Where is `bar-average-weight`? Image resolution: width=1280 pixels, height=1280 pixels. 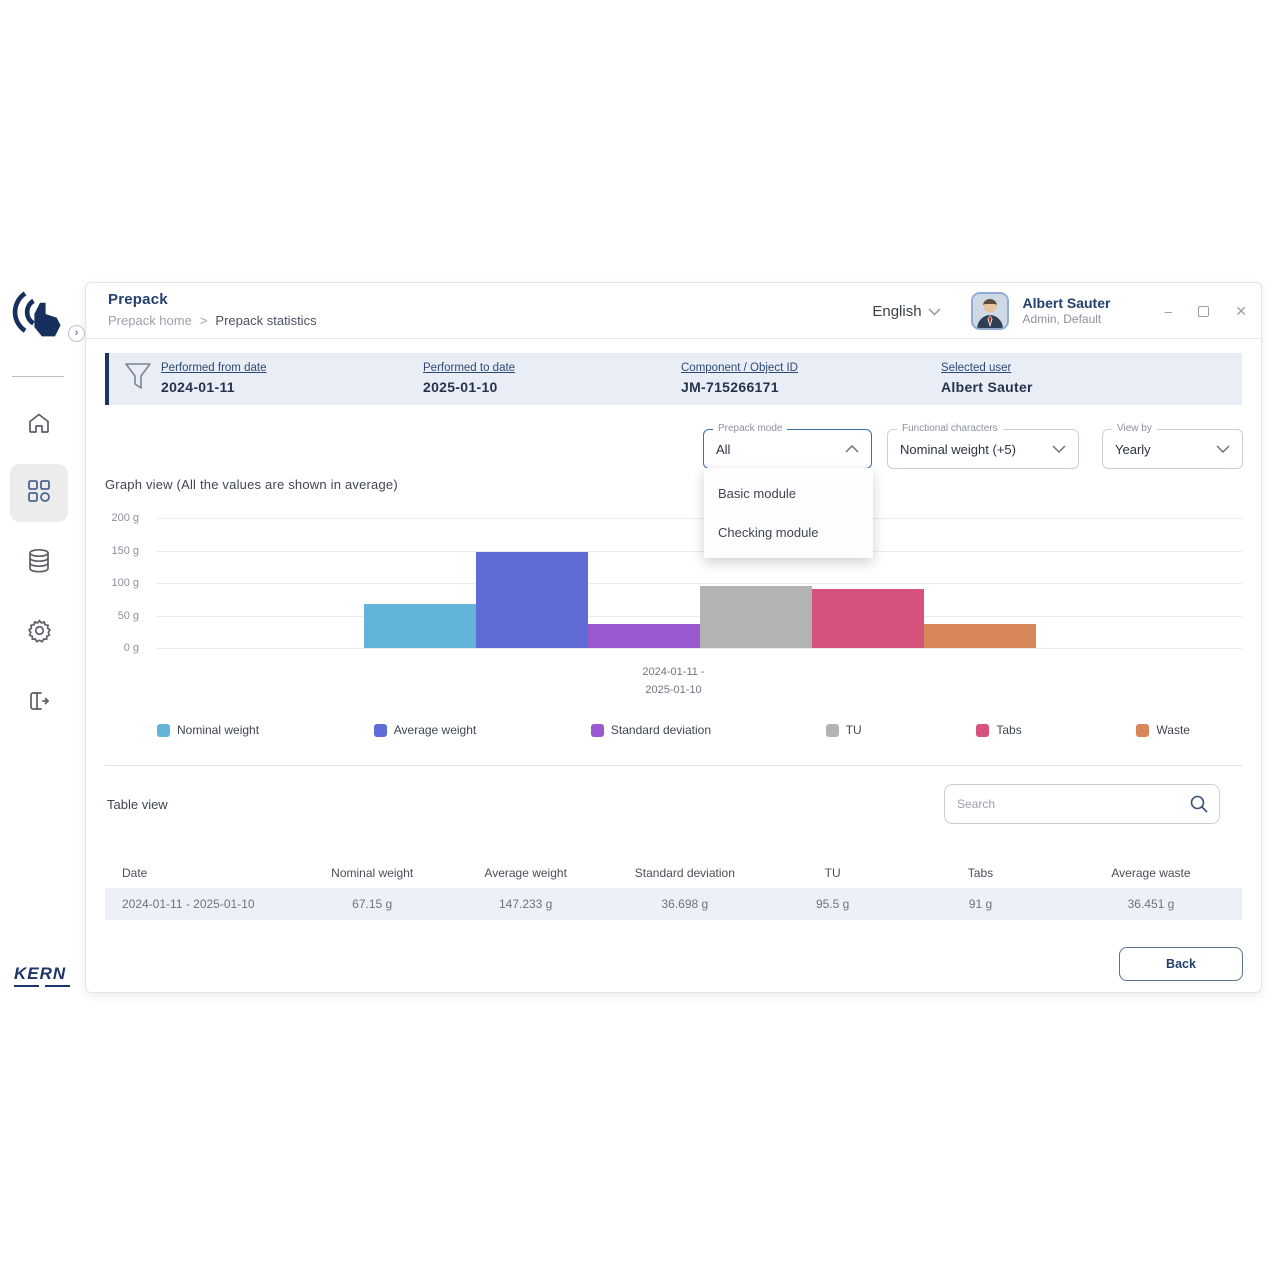
bar-average-weight is located at coordinates (531, 600).